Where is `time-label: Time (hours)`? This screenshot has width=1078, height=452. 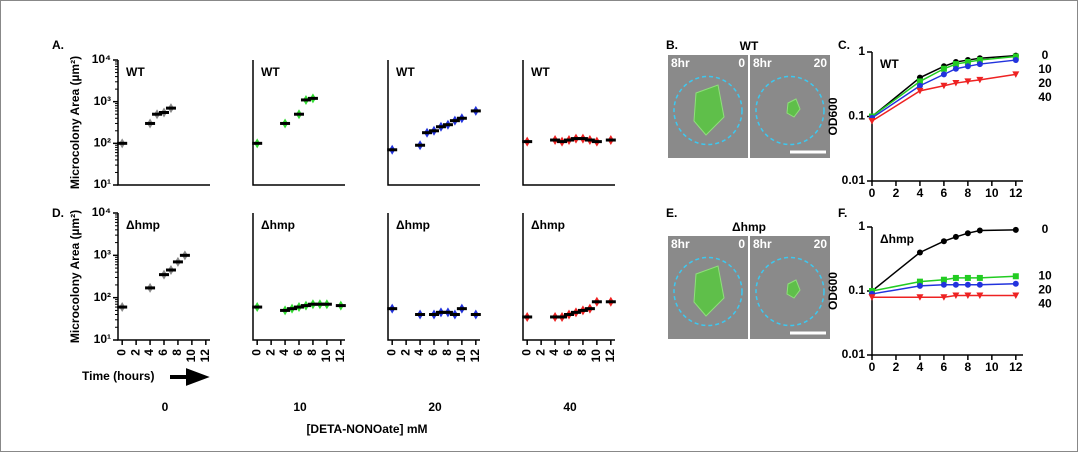
time-label: Time (hours) is located at coordinates (118, 376).